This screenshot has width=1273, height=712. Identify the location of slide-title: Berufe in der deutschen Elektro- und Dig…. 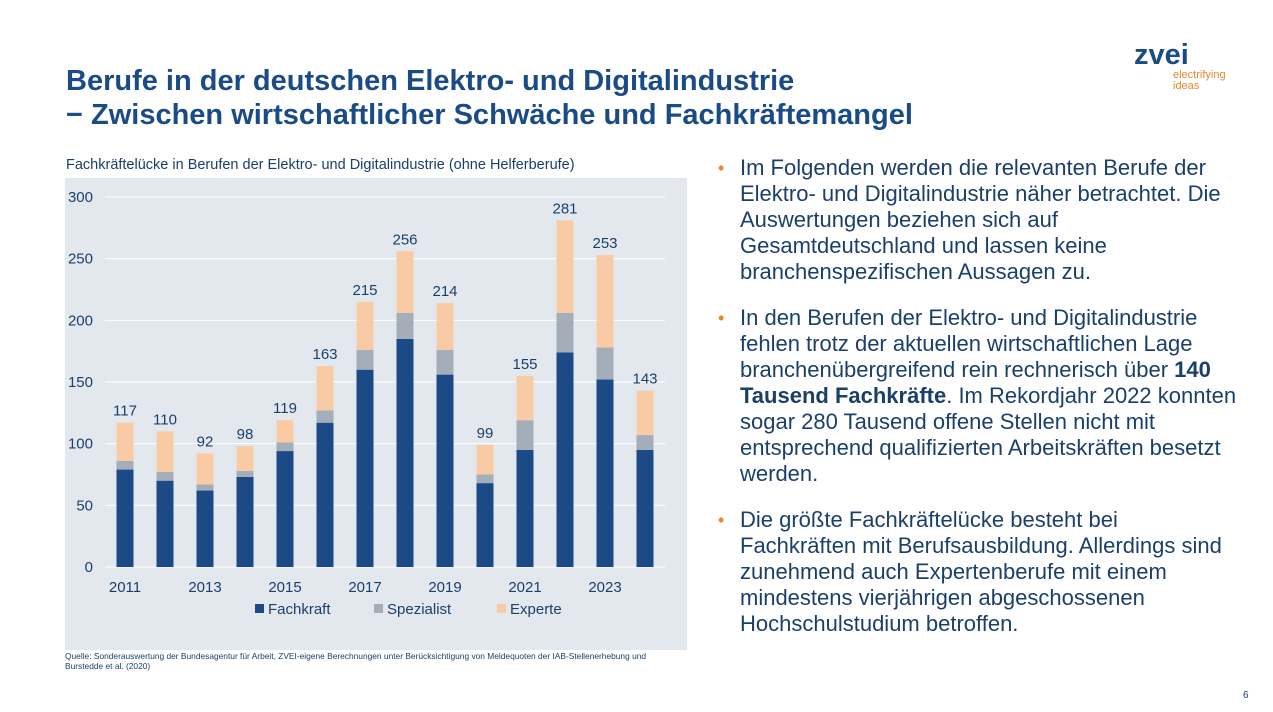
(566, 98).